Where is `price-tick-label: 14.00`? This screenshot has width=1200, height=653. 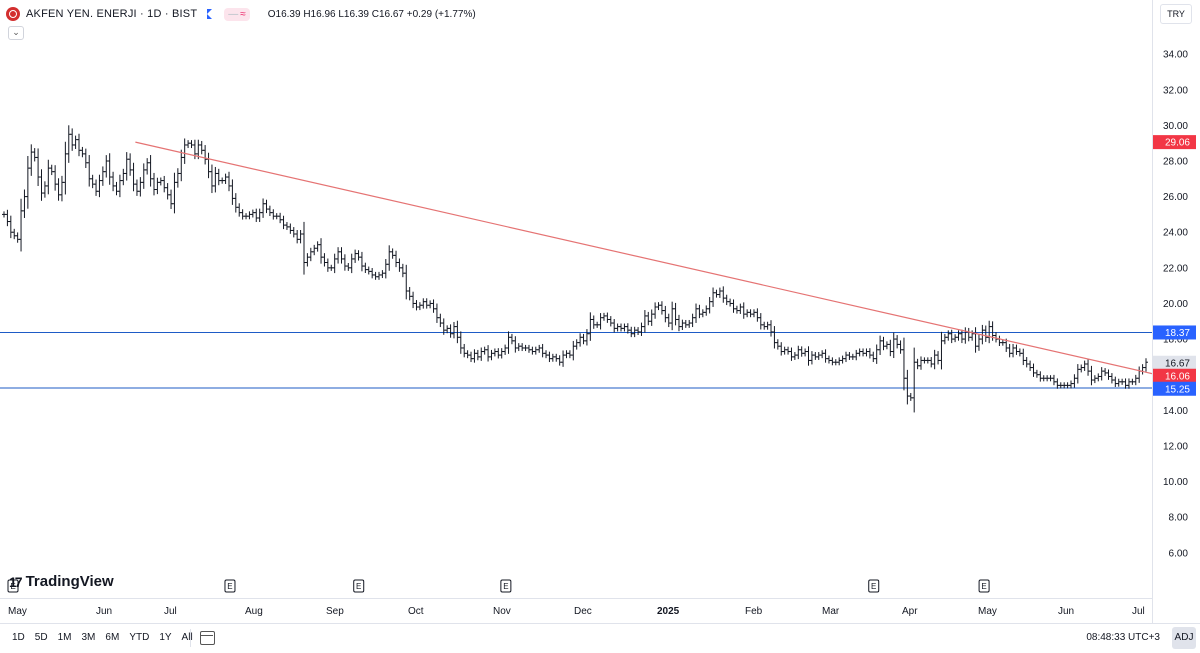
price-tick-label: 14.00 is located at coordinates (1175, 411).